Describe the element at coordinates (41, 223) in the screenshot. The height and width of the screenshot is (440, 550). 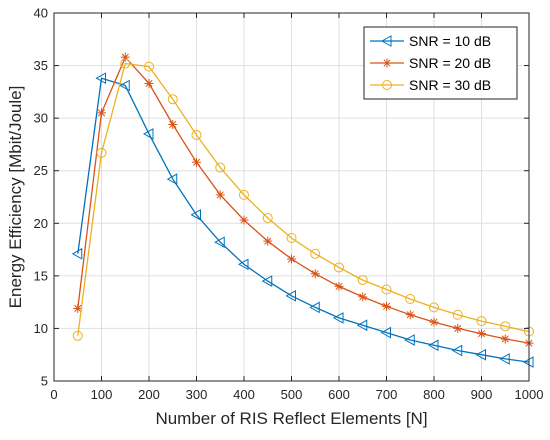
I see `y-tick-label: 20` at that location.